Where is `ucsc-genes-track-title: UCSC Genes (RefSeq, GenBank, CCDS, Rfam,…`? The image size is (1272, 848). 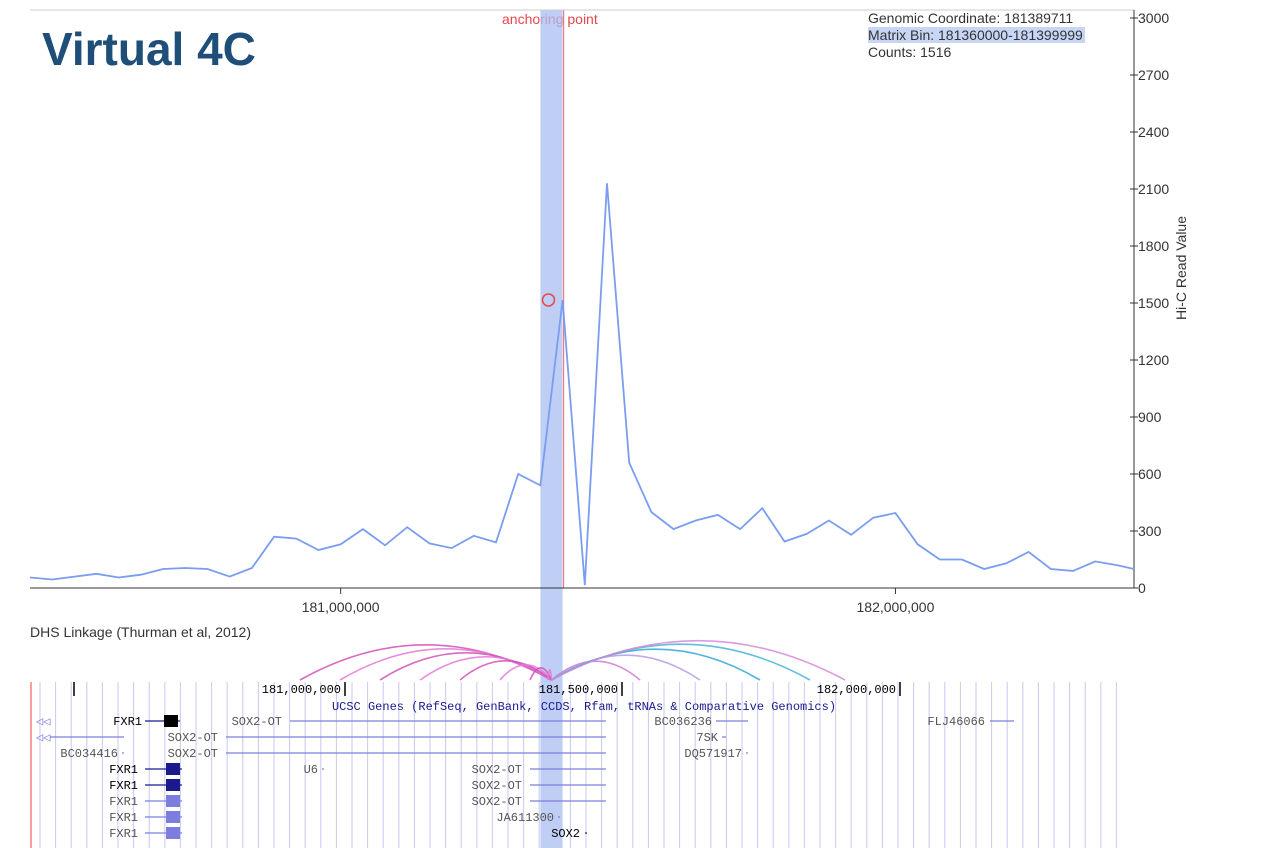
ucsc-genes-track-title: UCSC Genes (RefSeq, GenBank, CCDS, Rfam,… is located at coordinates (584, 707).